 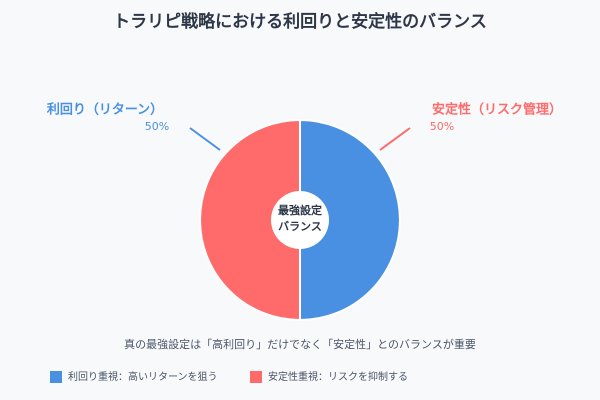 I want to click on caption: 真の最強設定は「高利回り」だけでなく「安定性」とのバランスが重要, so click(x=300, y=344).